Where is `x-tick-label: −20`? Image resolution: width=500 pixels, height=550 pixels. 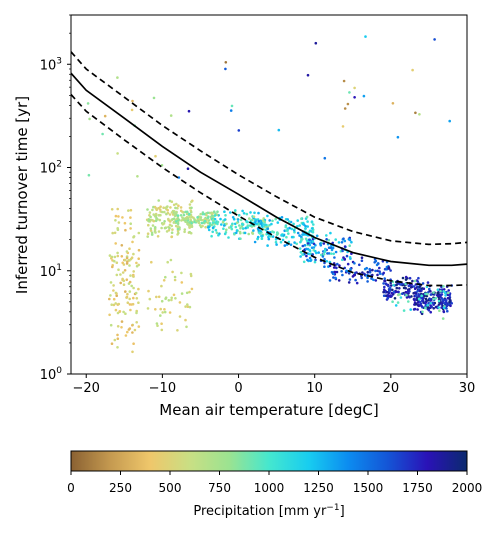 x-tick-label: −20 is located at coordinates (86, 388).